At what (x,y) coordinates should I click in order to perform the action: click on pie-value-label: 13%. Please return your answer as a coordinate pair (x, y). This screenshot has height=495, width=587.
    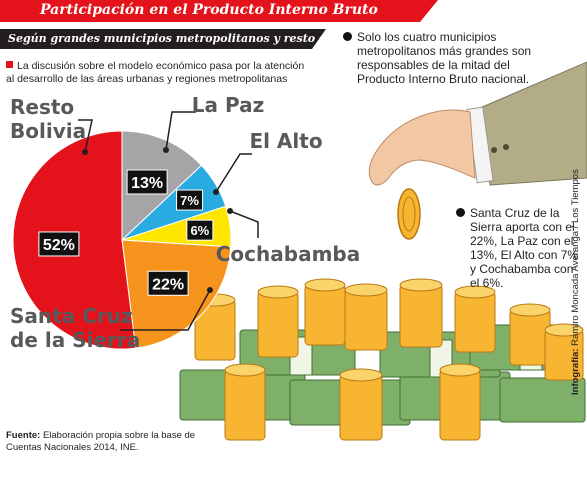
    Looking at the image, I should click on (147, 183).